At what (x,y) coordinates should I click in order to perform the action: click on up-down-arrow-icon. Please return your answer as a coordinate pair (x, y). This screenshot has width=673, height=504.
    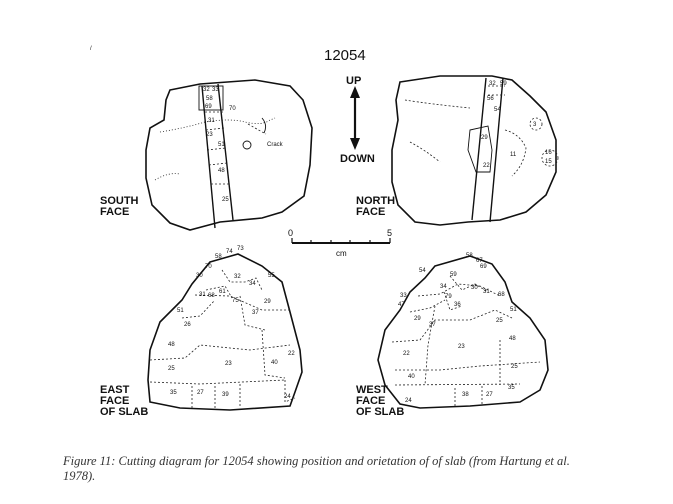
    Looking at the image, I should click on (355, 118).